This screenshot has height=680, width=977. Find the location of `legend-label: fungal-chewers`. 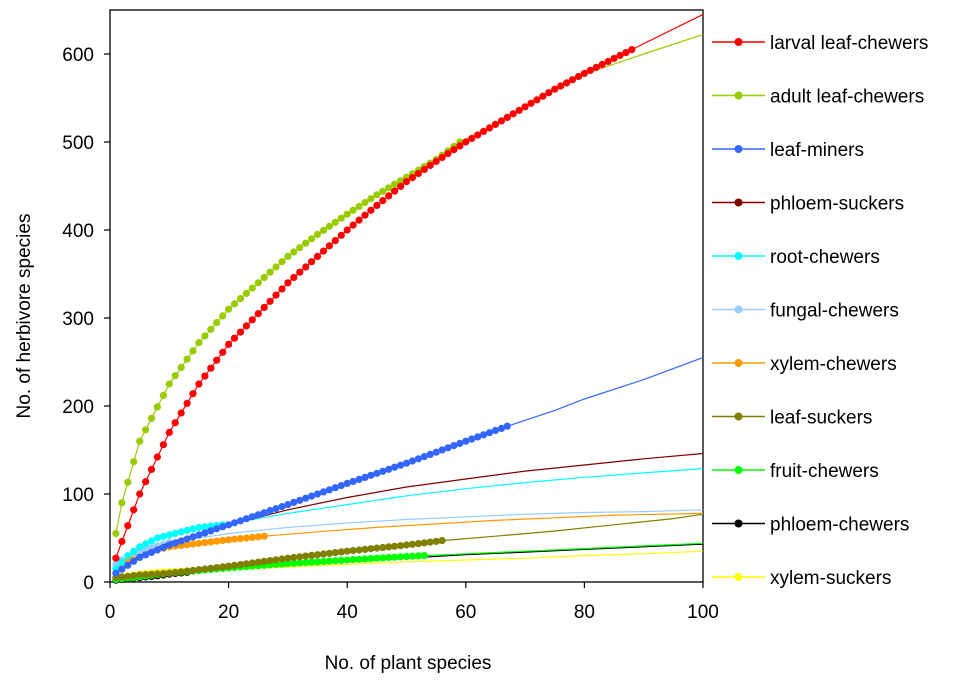

legend-label: fungal-chewers is located at coordinates (834, 311).